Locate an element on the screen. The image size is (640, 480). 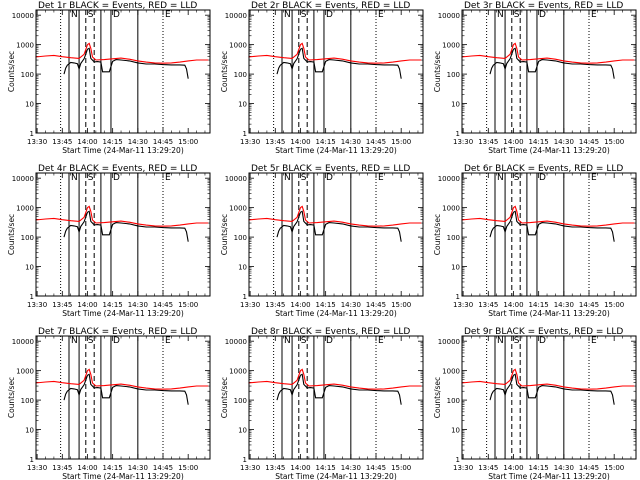
panel-title: Det 9r BLACK = Events, RED = LLD is located at coordinates (543, 332).